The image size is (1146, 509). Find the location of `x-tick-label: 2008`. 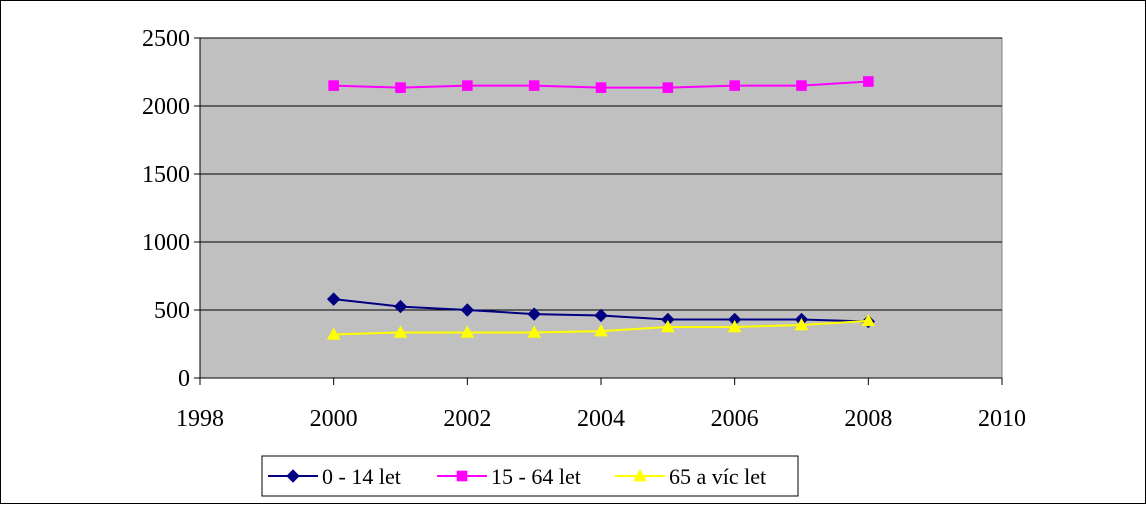

x-tick-label: 2008 is located at coordinates (868, 419).